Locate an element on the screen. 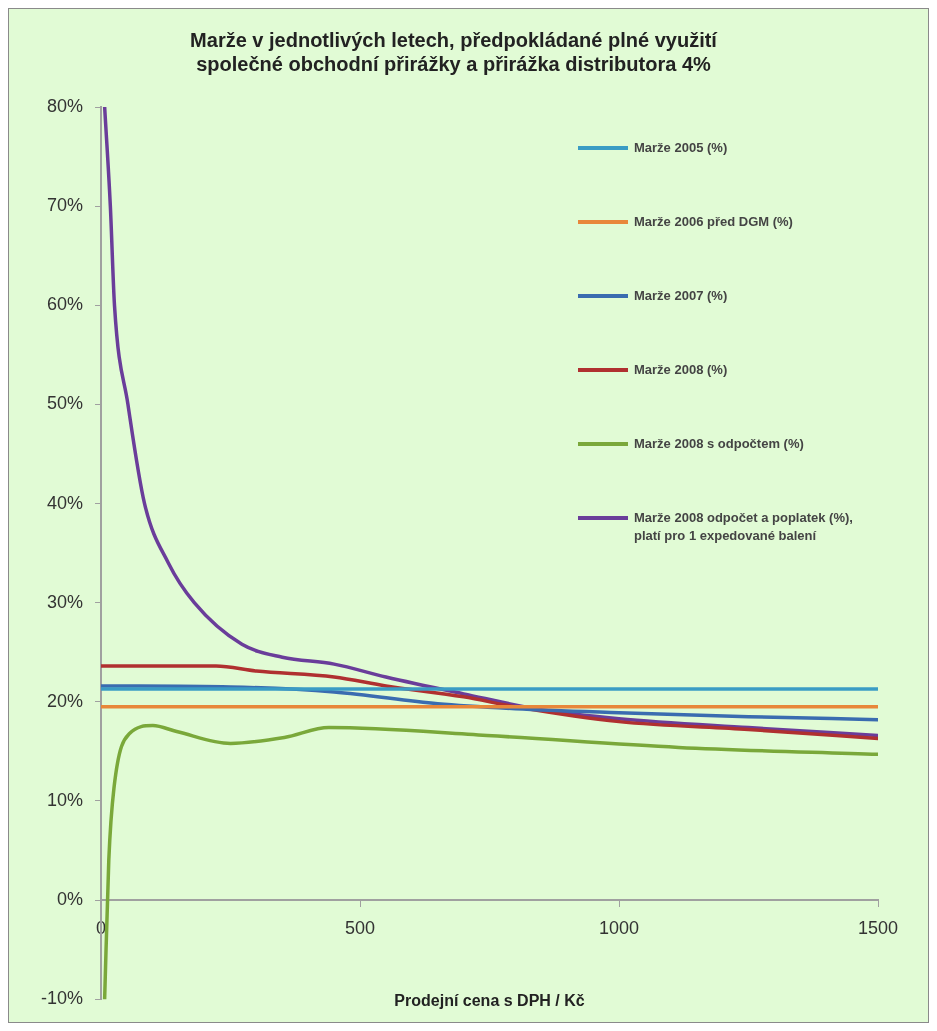 The image size is (937, 1031). y-tick-label: 20% is located at coordinates (65, 700).